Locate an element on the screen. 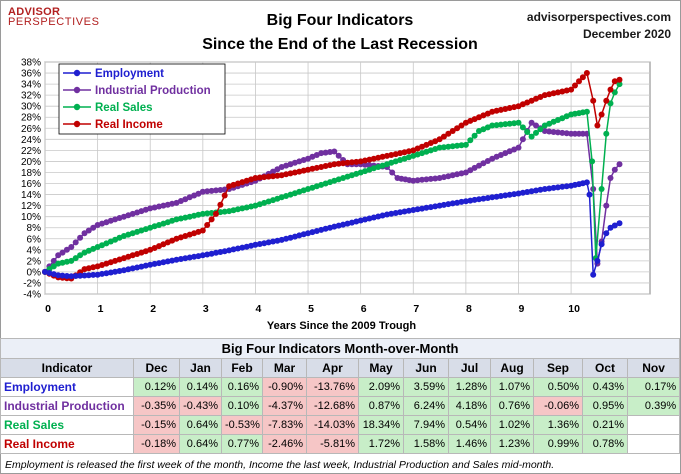  table-cell: 0.78% is located at coordinates (605, 444).